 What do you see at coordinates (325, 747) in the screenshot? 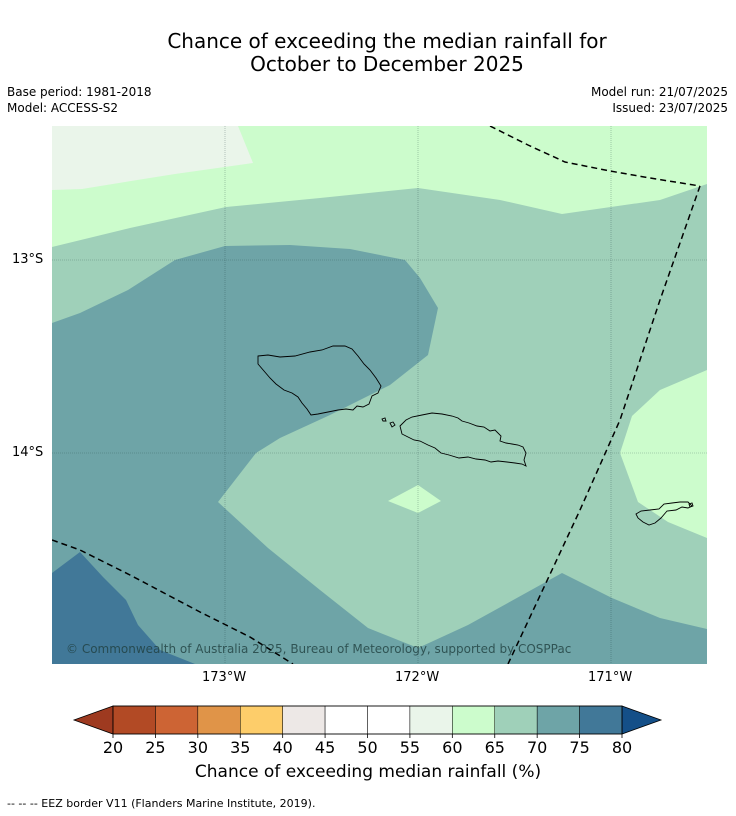
I see `colorbar-tick-label: 45` at bounding box center [325, 747].